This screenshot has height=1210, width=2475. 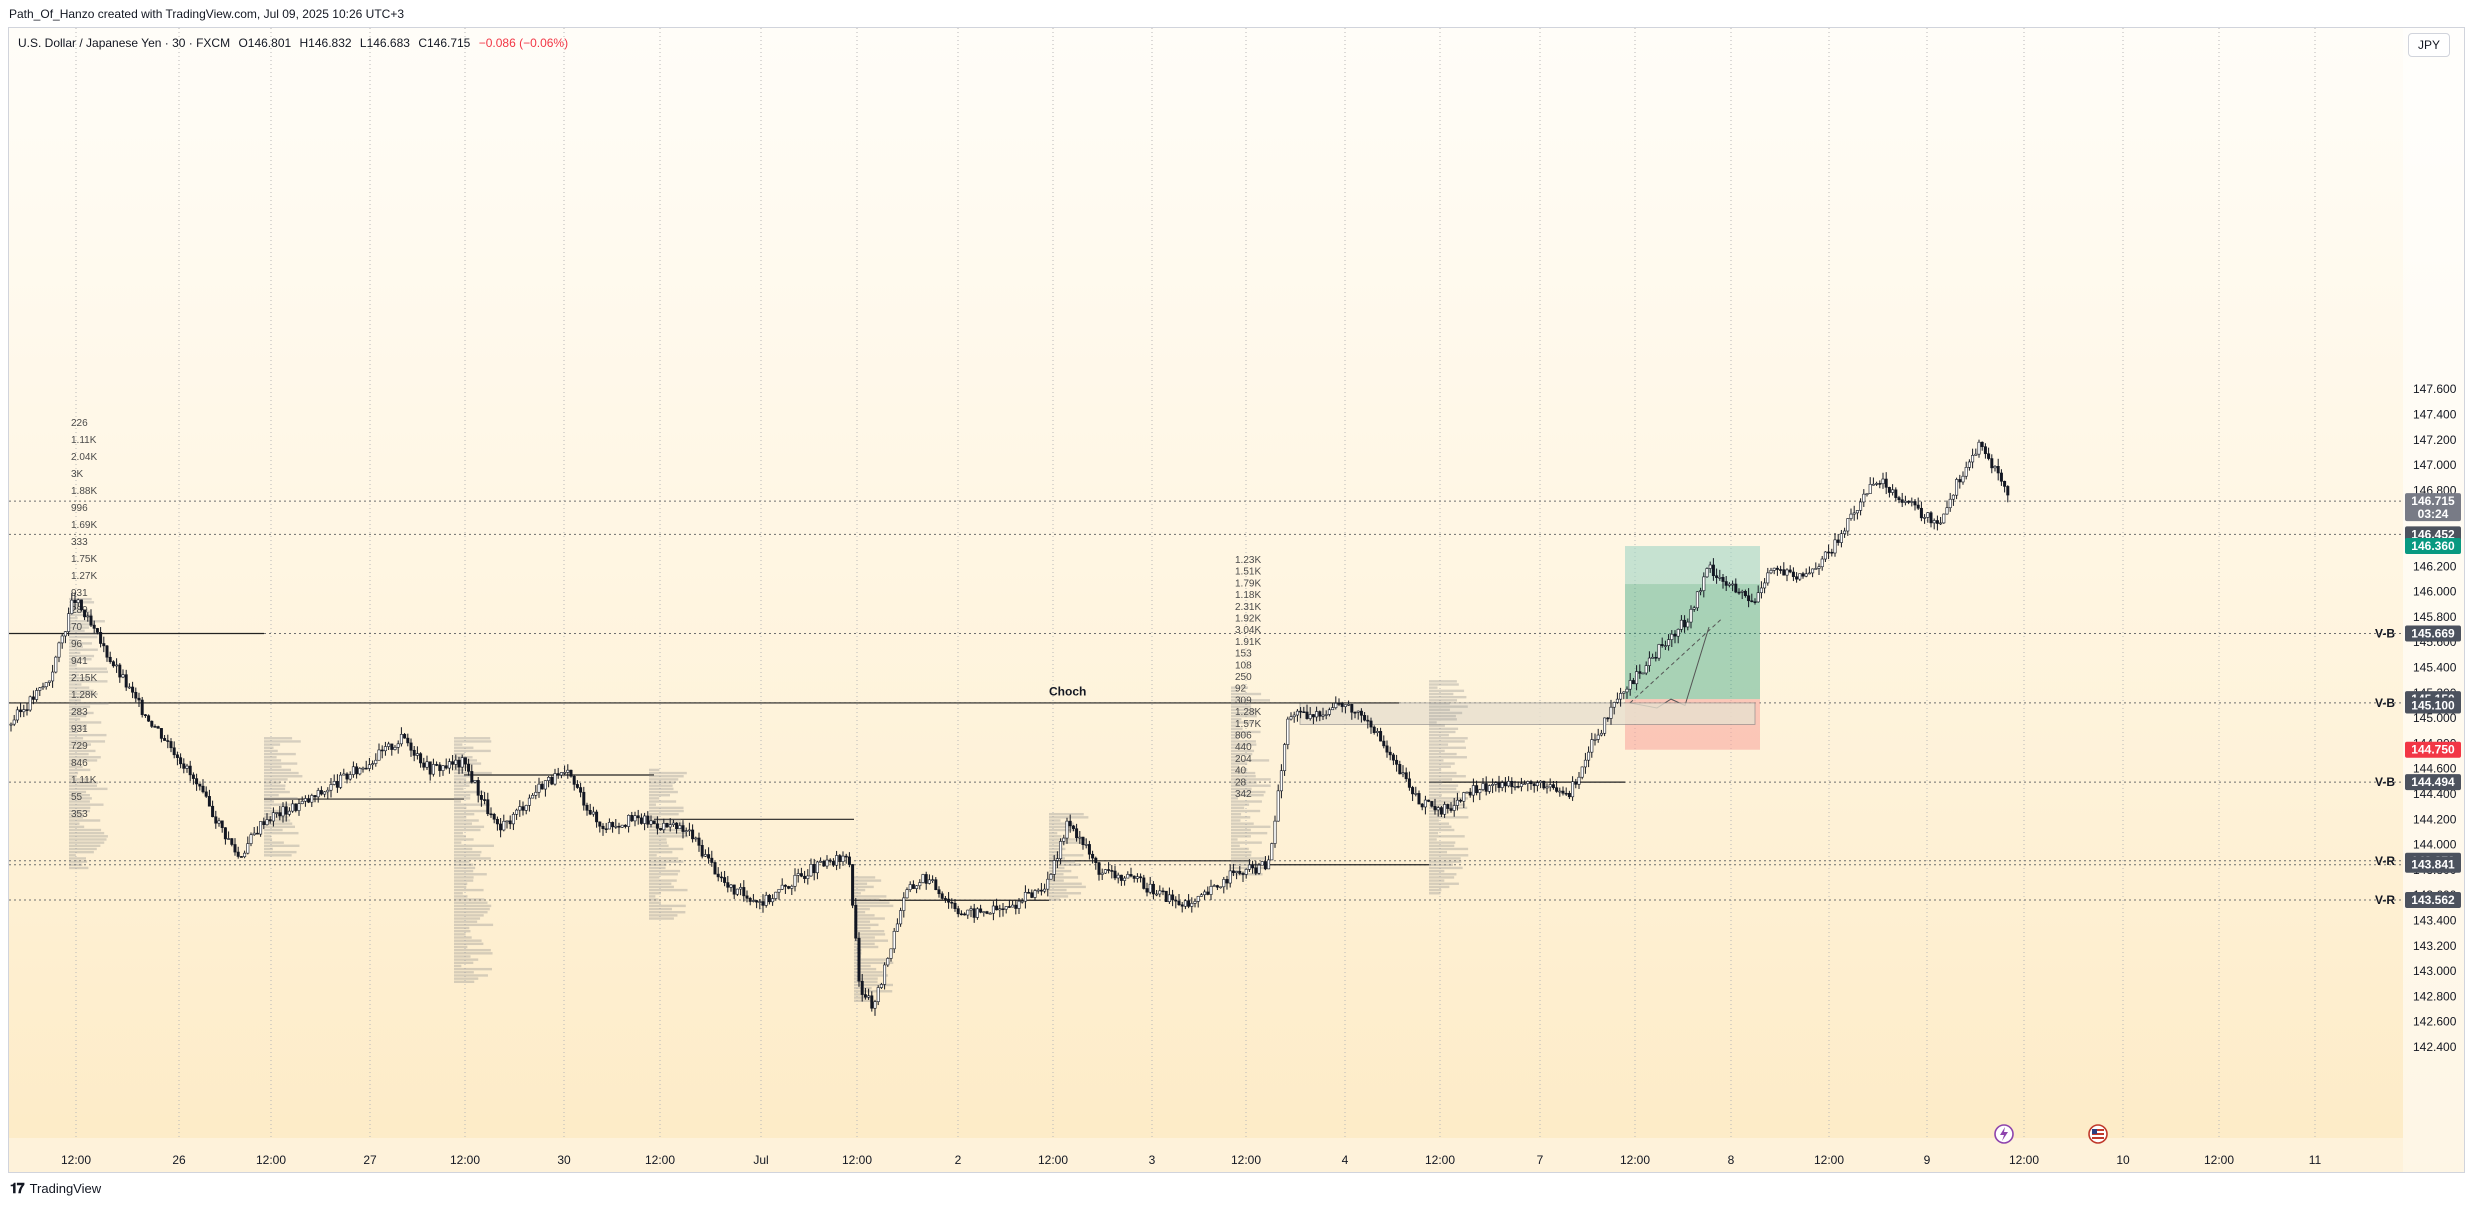 I want to click on brand-name: TradingView, so click(x=65, y=1188).